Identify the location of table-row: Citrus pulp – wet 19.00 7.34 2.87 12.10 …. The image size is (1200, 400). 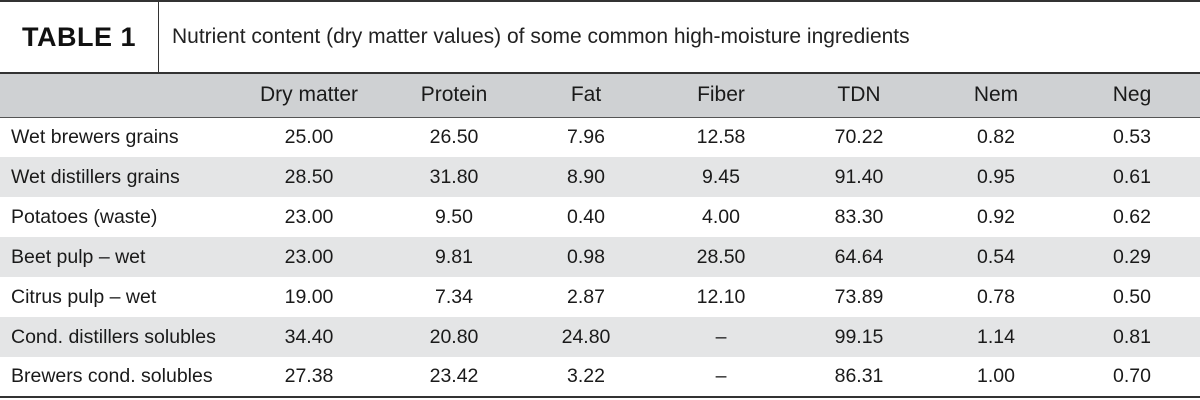
(600, 297).